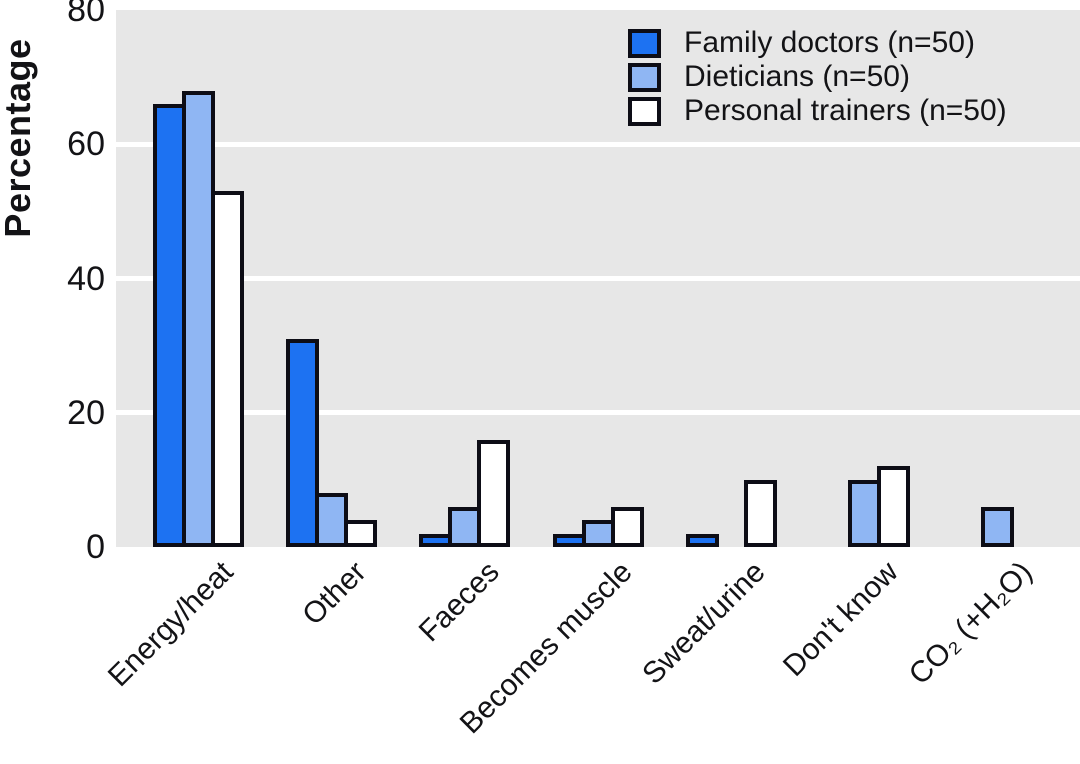 This screenshot has height=764, width=1080. I want to click on legend-item-personal-trainers: Personal trainers (n=50), so click(817, 111).